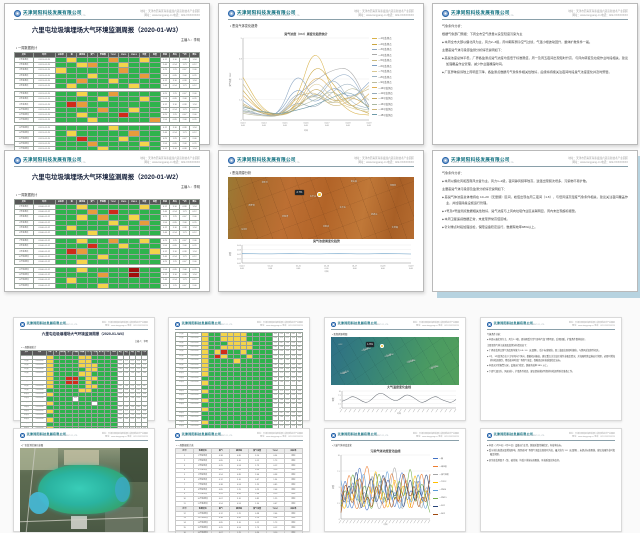  I want to click on svg-text: 大气温度变化曲线, so click(399, 387).